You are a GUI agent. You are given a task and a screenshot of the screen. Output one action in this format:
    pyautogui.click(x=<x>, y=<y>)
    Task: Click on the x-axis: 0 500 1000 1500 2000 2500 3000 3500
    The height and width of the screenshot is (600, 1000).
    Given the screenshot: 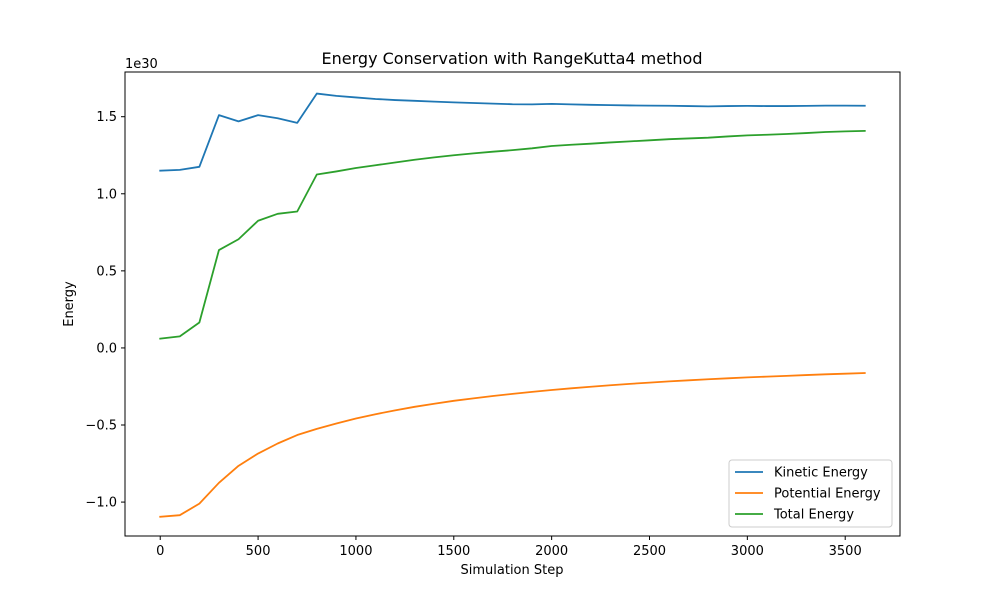 What is the action you would take?
    pyautogui.click(x=509, y=547)
    